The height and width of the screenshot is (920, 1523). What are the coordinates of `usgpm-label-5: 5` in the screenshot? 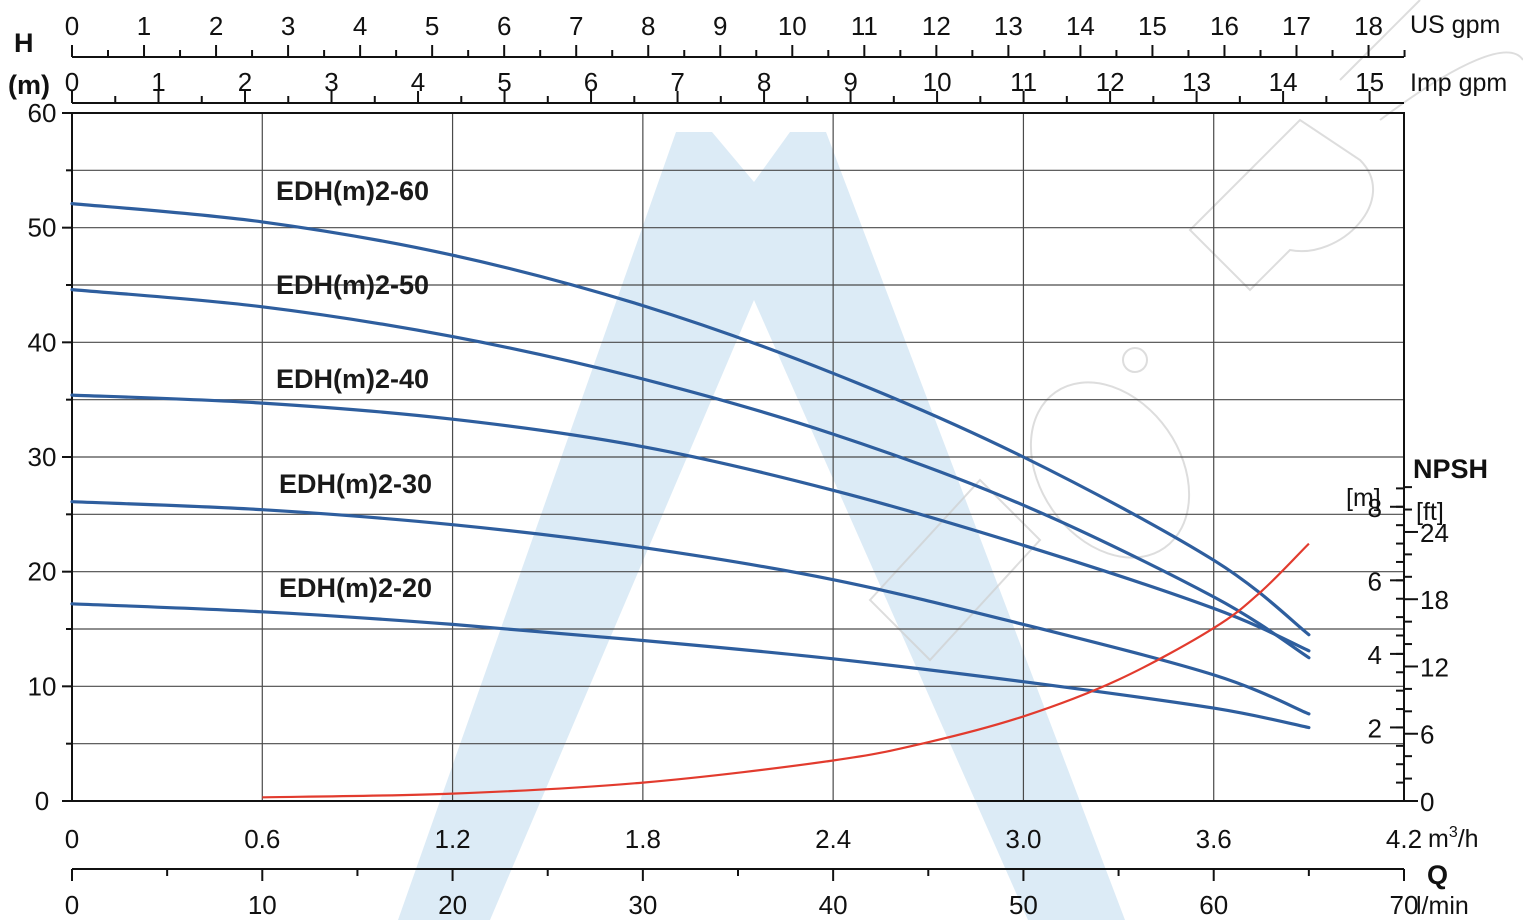 It's located at (432, 26).